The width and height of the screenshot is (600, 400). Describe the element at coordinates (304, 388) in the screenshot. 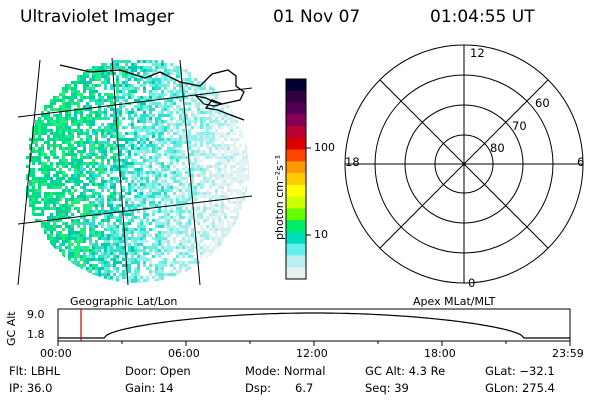

I see `dsp-value: 6.7` at that location.